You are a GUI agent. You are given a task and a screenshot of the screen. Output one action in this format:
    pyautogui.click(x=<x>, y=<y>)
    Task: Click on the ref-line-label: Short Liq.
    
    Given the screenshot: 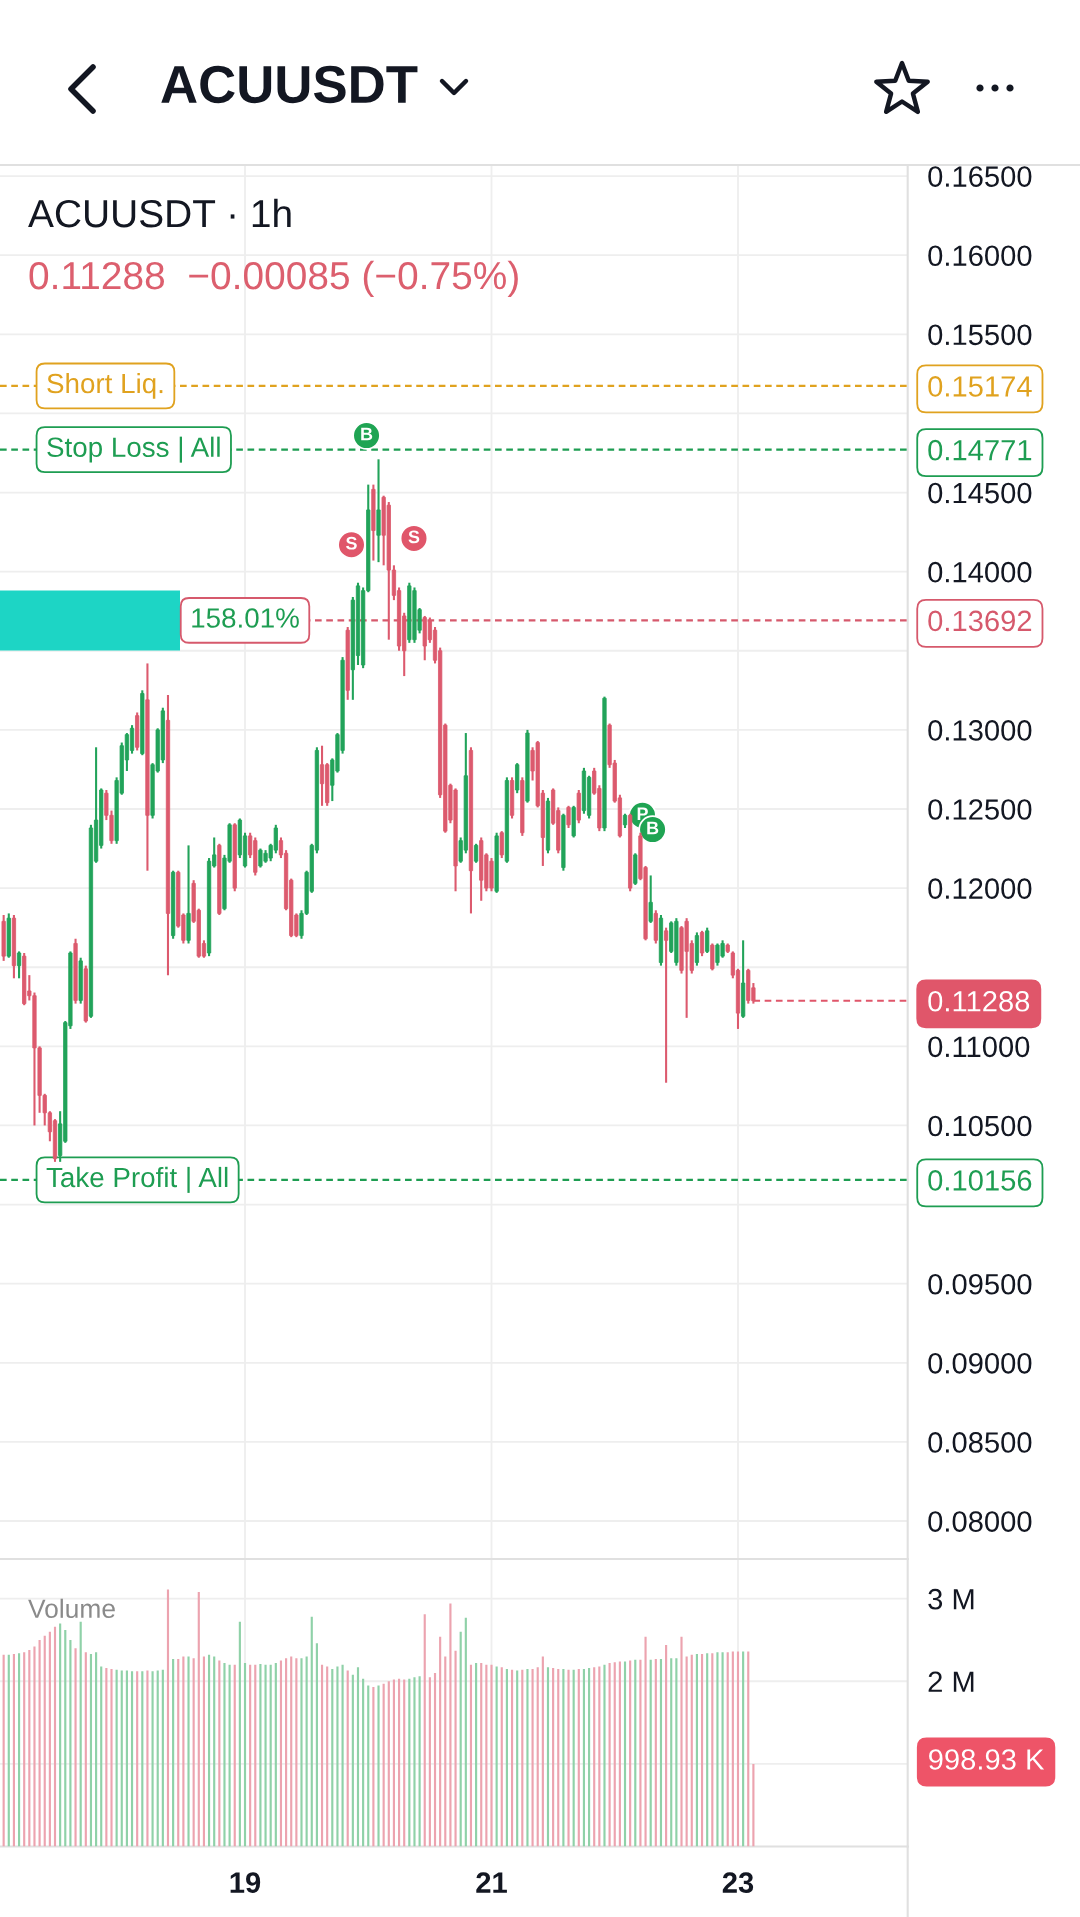 What is the action you would take?
    pyautogui.click(x=105, y=385)
    